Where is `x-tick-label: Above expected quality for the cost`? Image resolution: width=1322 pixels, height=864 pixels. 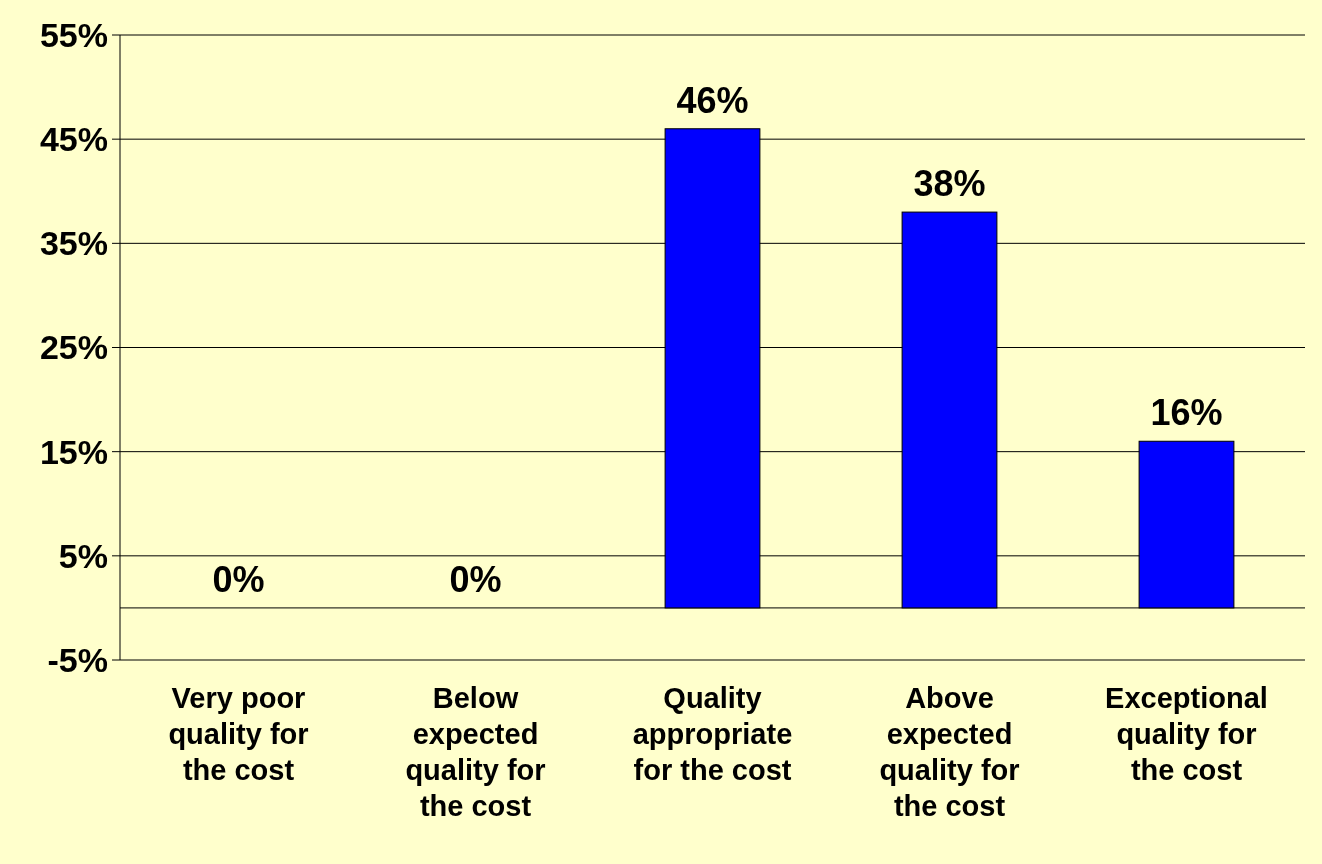 x-tick-label: Above expected quality for the cost is located at coordinates (949, 752).